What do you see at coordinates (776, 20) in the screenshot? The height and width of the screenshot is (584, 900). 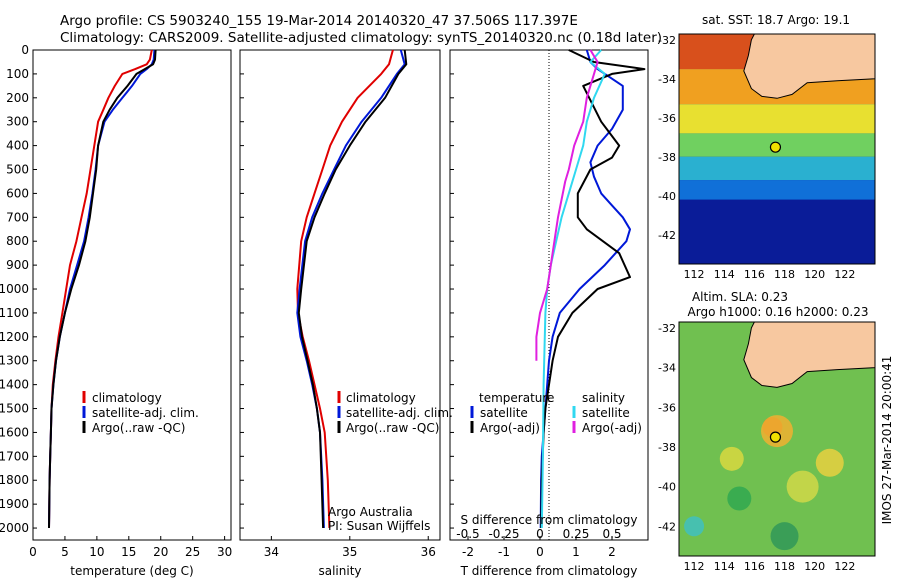 I see `sst-map-title: sat. SST: 18.7 Argo: 19.1` at bounding box center [776, 20].